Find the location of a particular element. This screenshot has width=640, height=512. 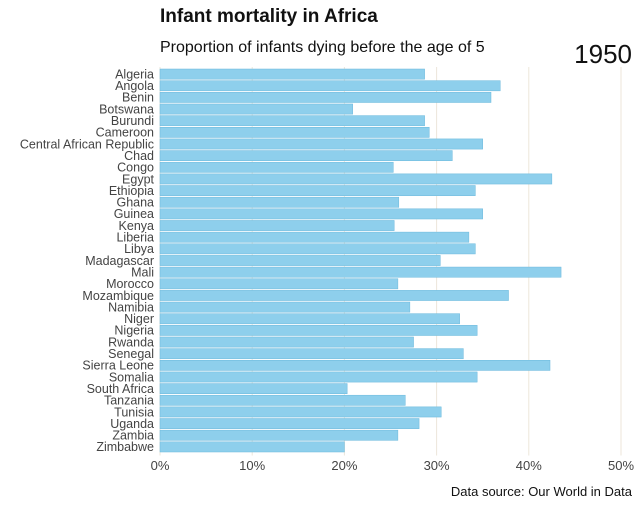

category-label: Uganda is located at coordinates (132, 424).